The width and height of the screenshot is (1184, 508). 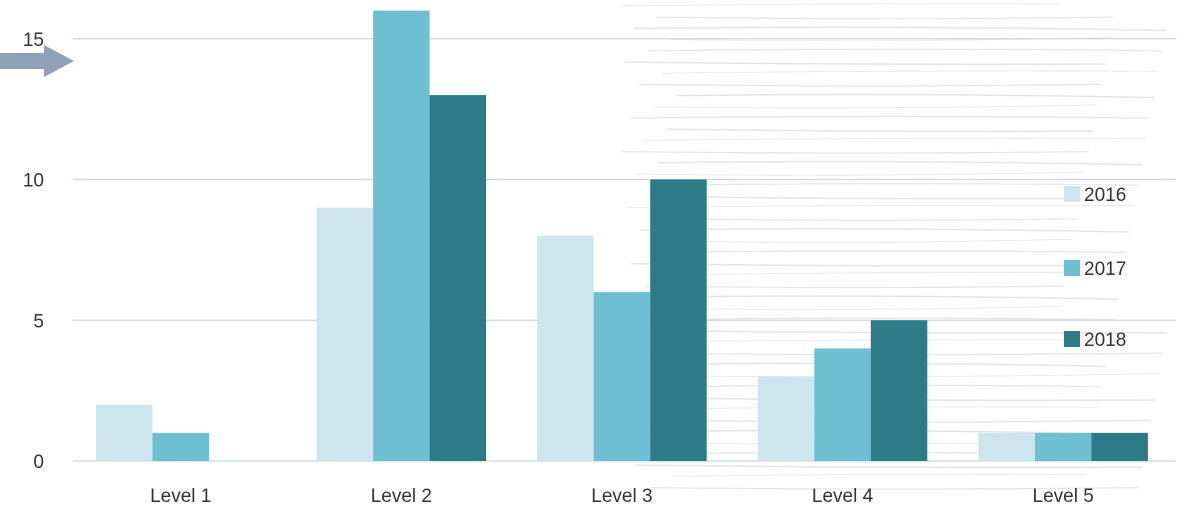 I want to click on y-axis-ticks: 0 5 10 15, so click(x=33, y=251).